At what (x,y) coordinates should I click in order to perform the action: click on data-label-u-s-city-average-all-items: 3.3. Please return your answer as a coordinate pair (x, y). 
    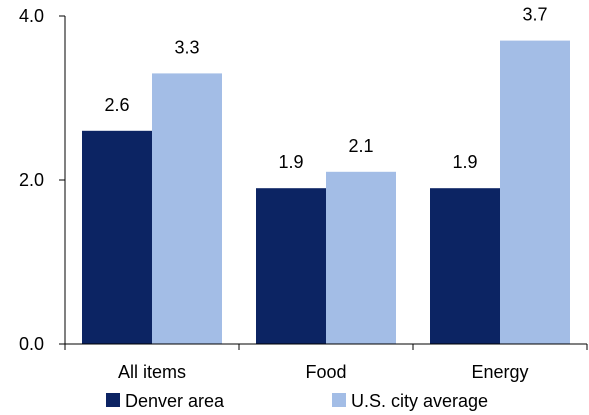
    Looking at the image, I should click on (186, 47).